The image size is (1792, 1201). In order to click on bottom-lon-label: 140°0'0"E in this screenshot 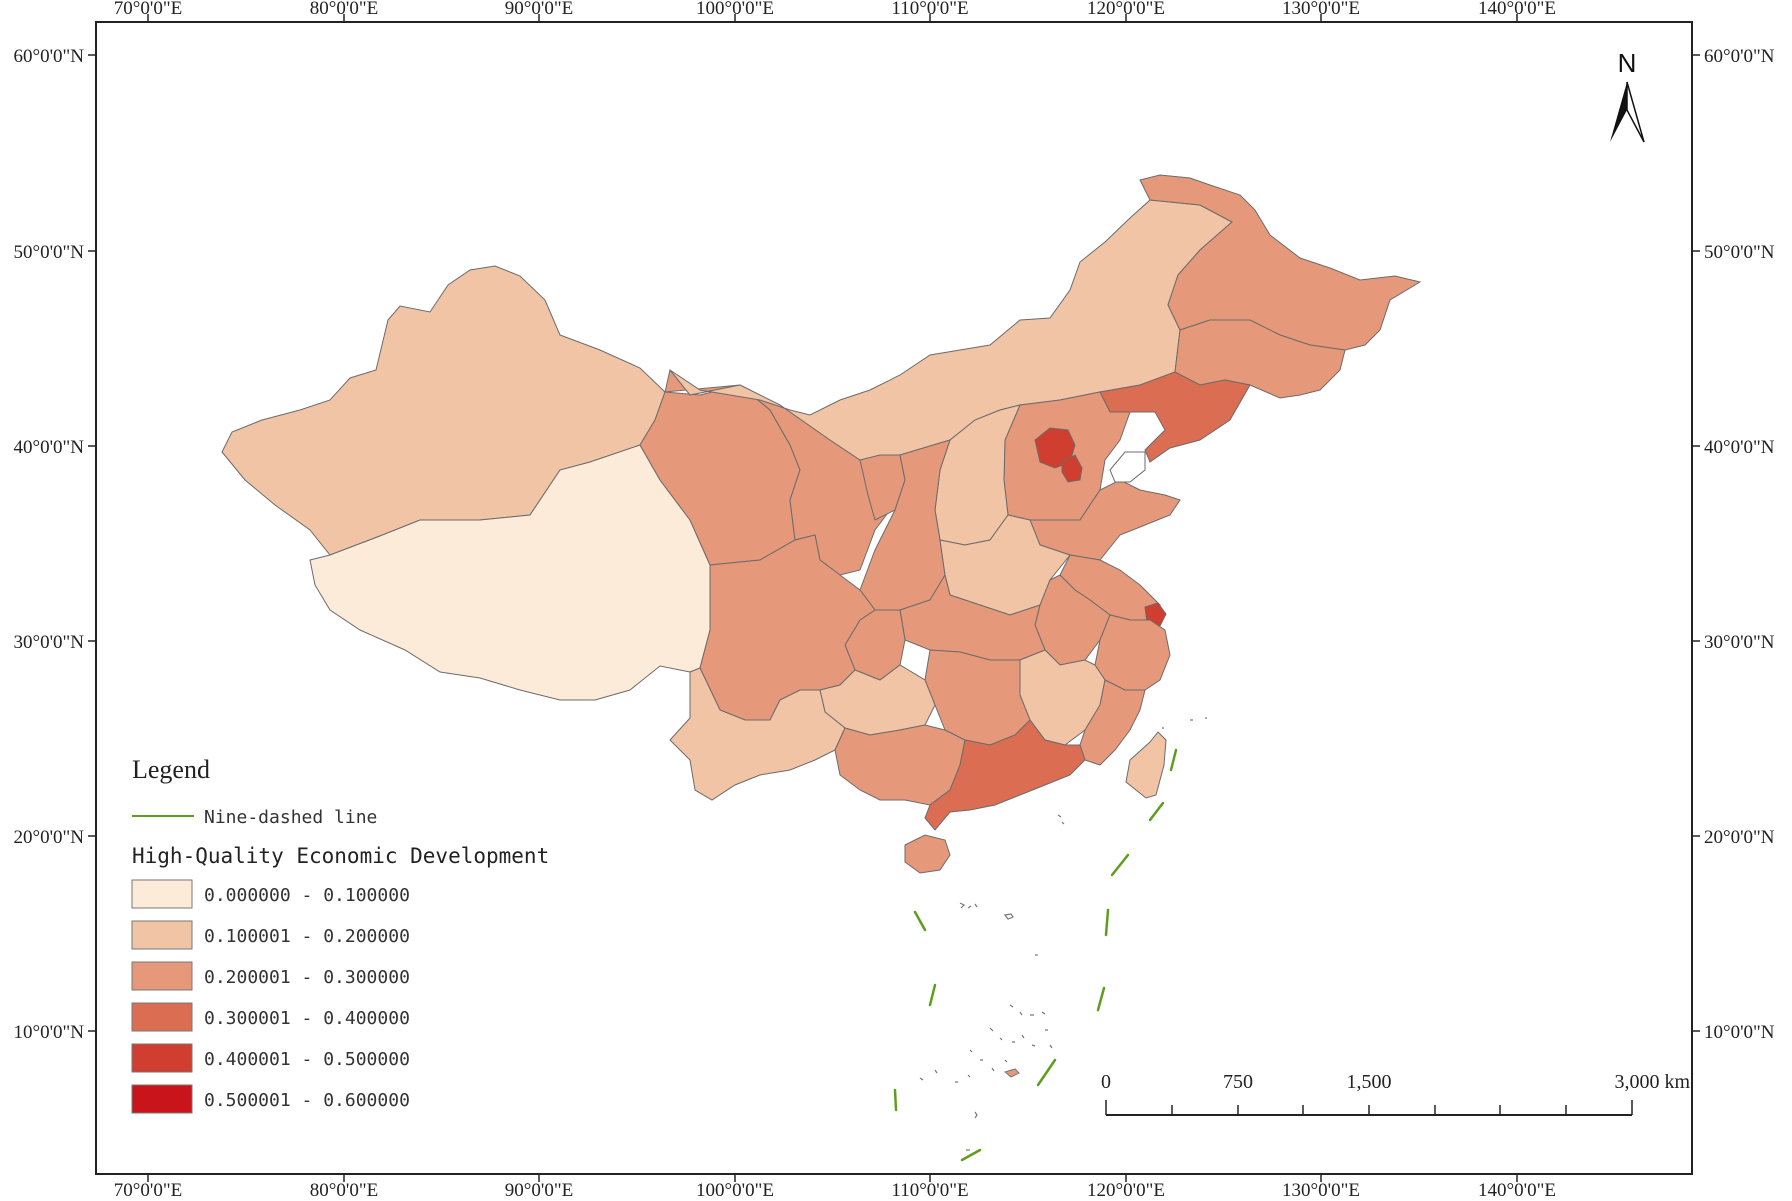, I will do `click(1517, 1190)`.